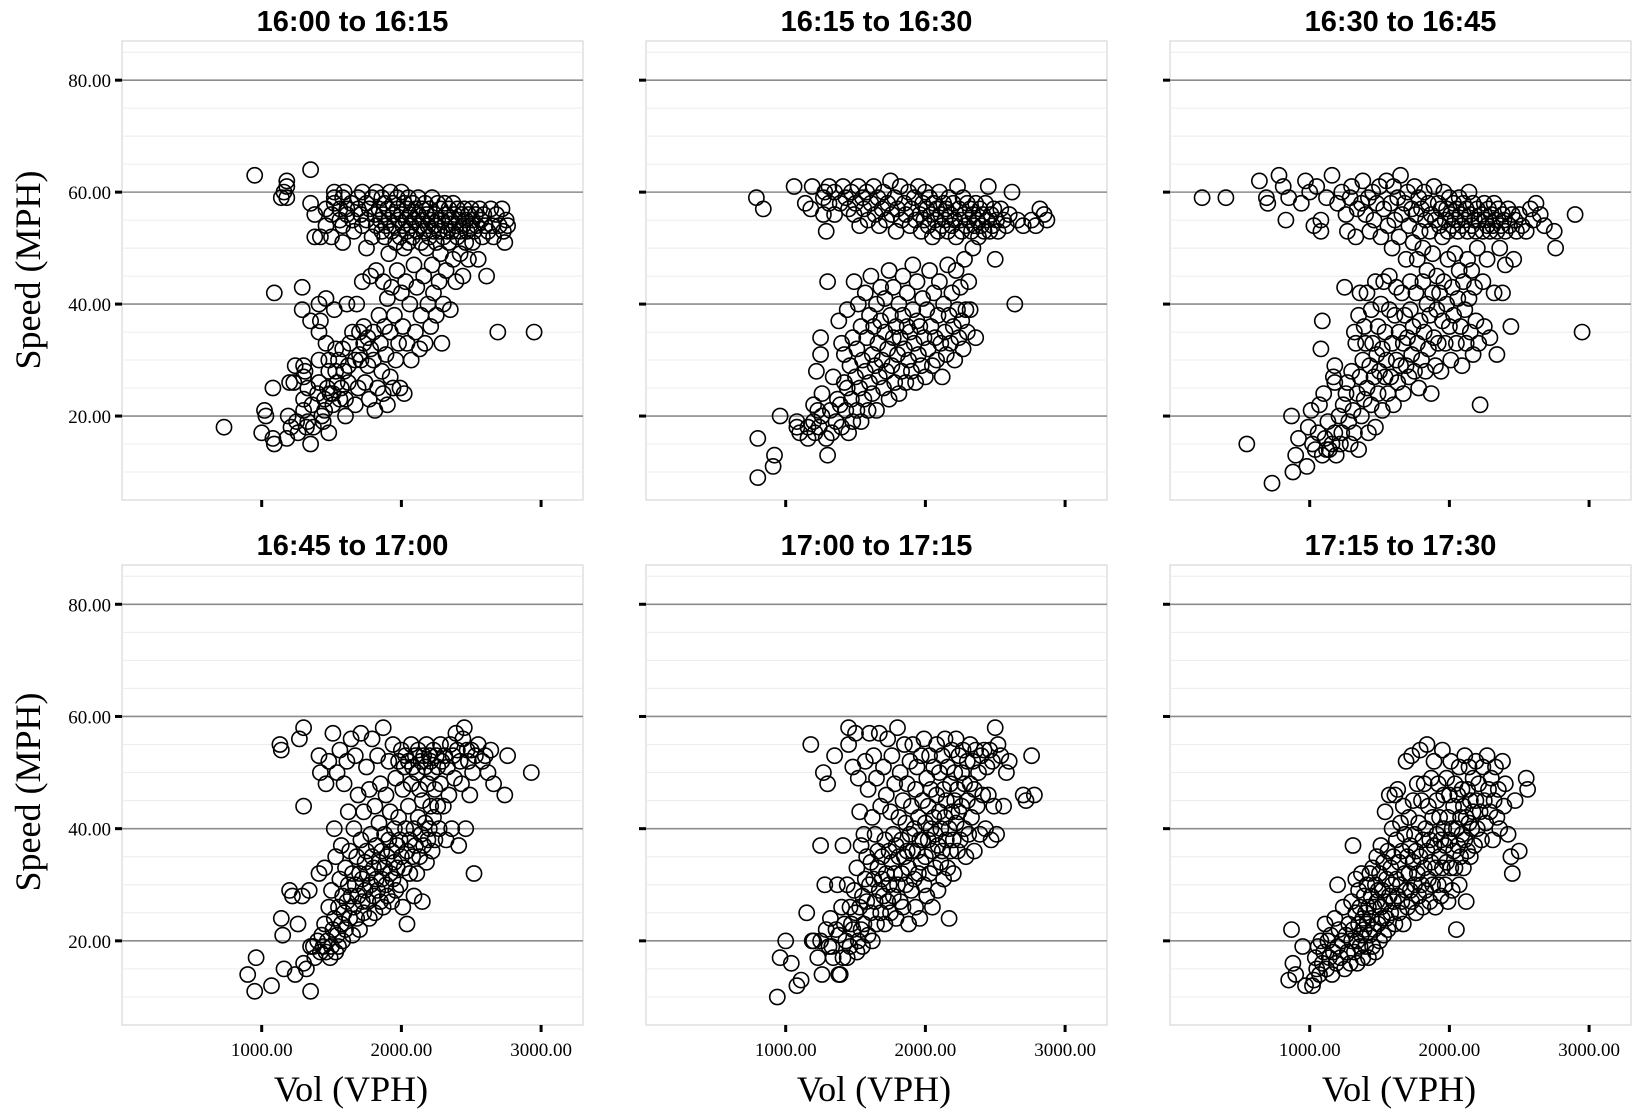 The width and height of the screenshot is (1640, 1116). Describe the element at coordinates (1310, 1050) in the screenshot. I see `x-tick-label: 1000.00` at that location.